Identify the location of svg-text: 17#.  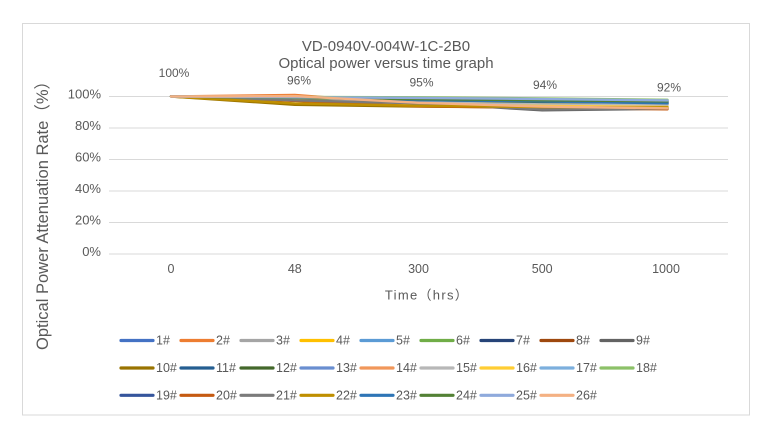
(586, 368).